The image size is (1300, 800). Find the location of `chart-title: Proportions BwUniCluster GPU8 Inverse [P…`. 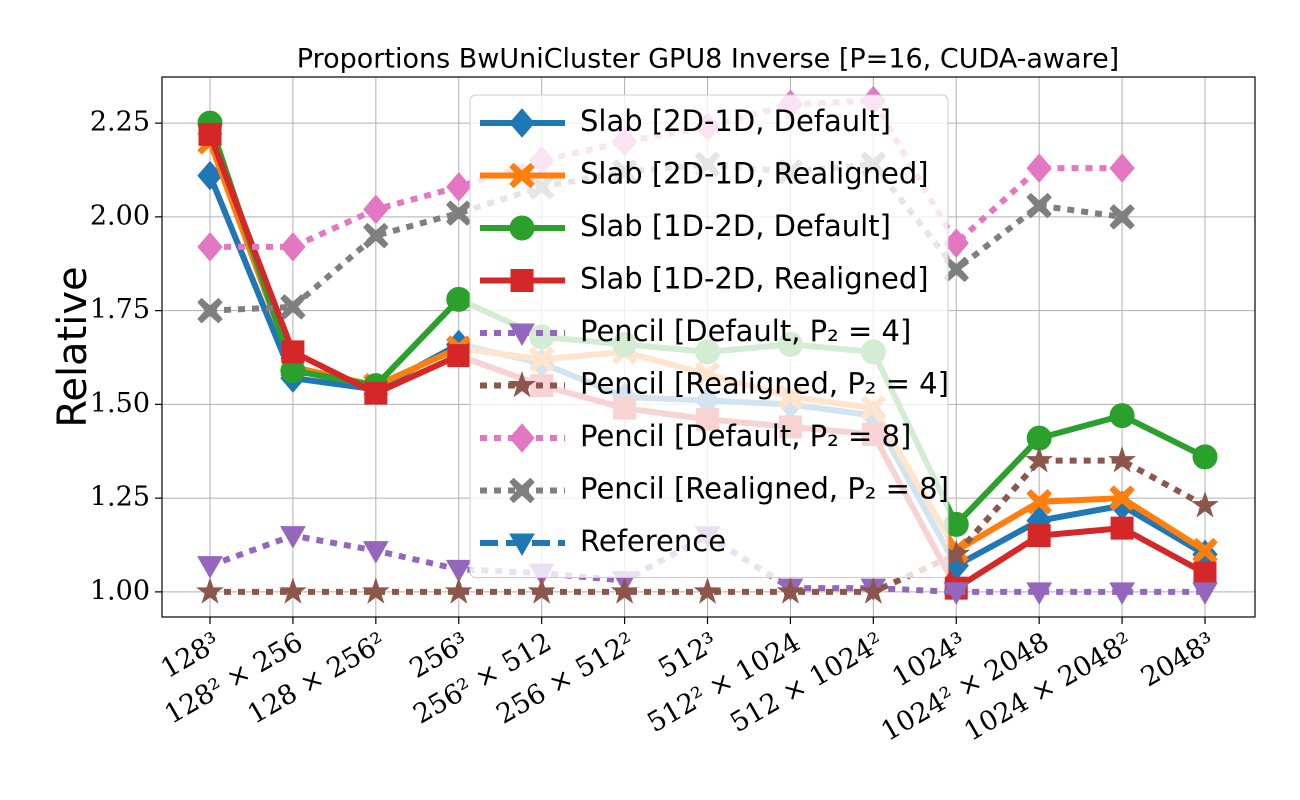

chart-title: Proportions BwUniCluster GPU8 Inverse [P… is located at coordinates (708, 59).